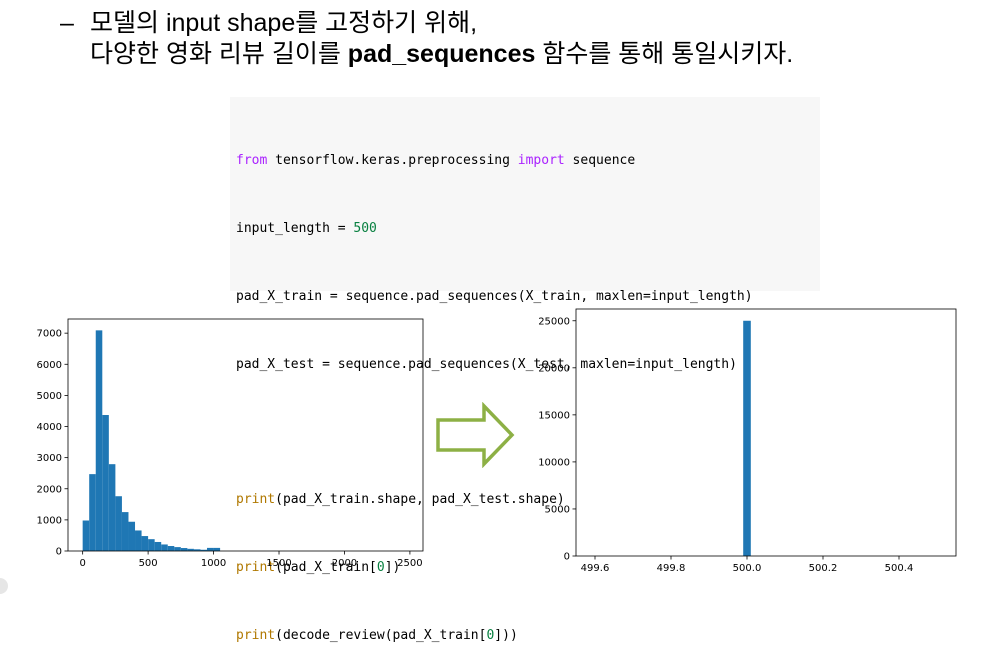  What do you see at coordinates (600, 161) in the screenshot?
I see `code-text: sequence` at bounding box center [600, 161].